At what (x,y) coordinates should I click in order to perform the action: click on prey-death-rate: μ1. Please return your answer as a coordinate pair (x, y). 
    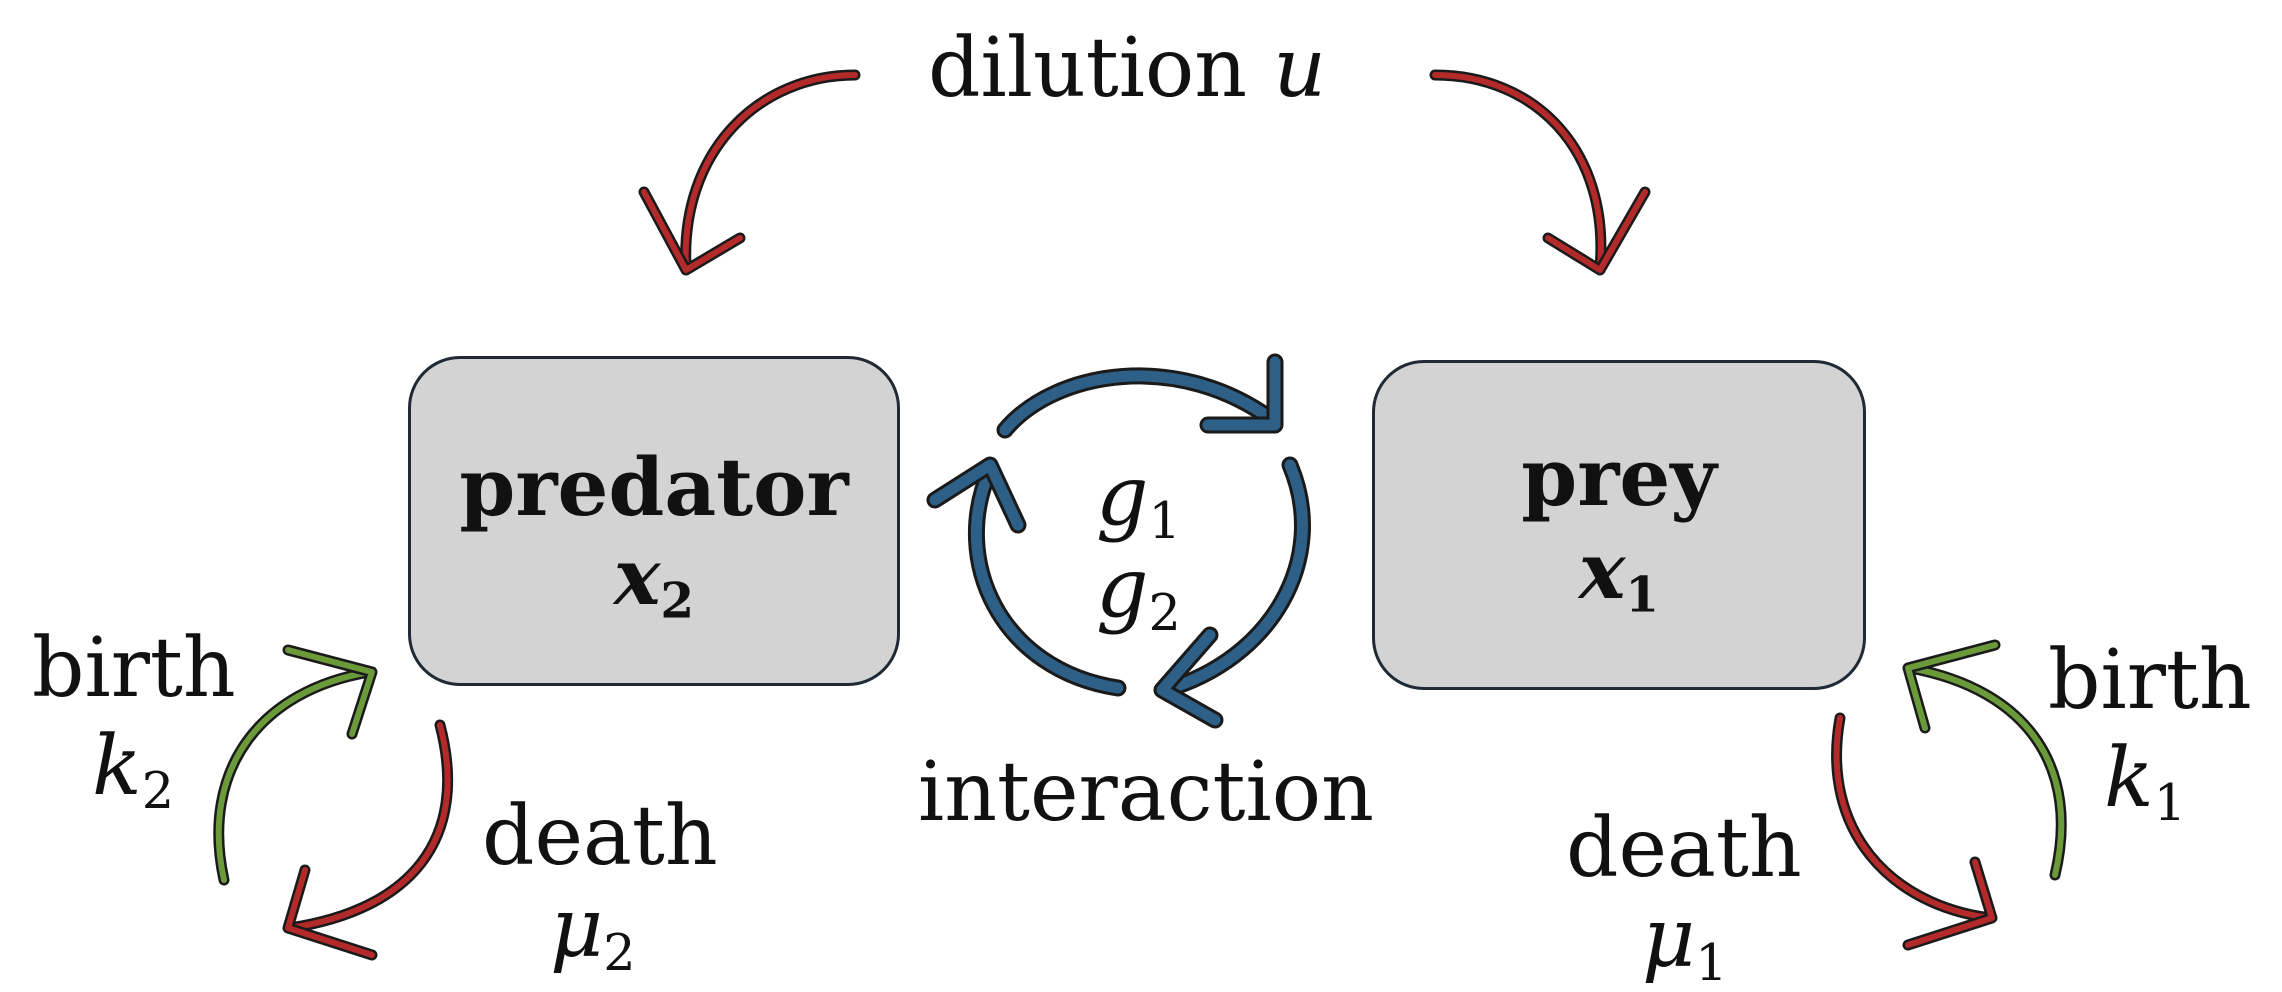
    Looking at the image, I should click on (1685, 941).